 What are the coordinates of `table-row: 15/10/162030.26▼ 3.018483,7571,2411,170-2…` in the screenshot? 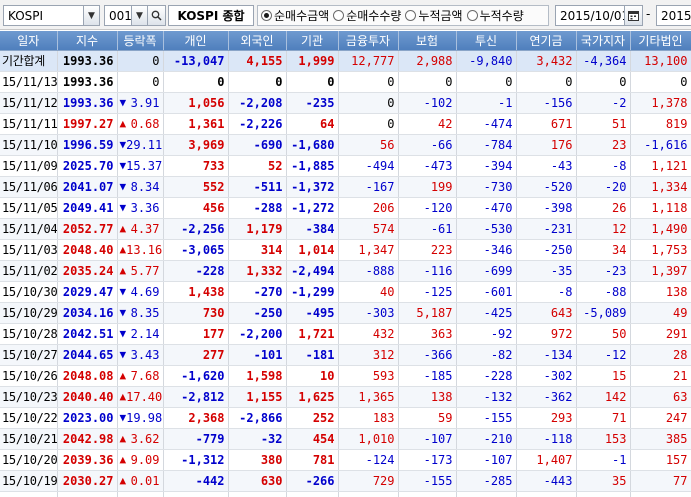 It's located at (345, 494).